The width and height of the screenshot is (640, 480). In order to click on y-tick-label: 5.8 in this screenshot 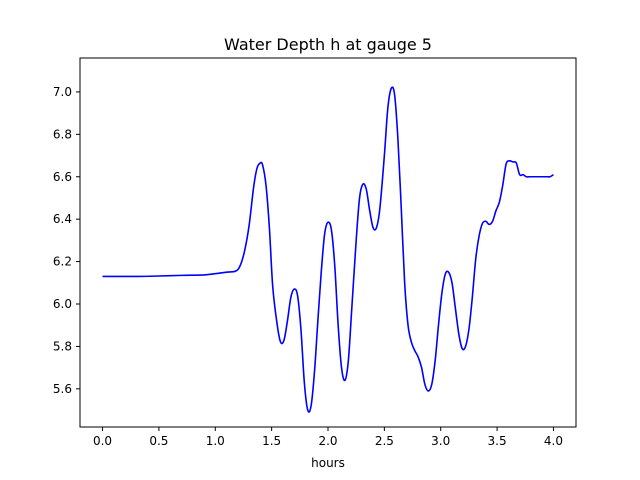, I will do `click(62, 346)`.